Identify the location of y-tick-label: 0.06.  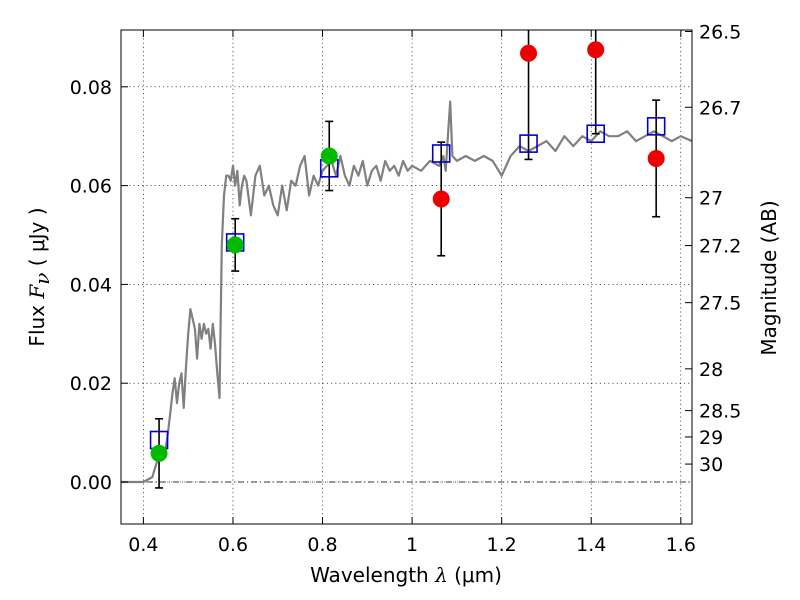
(91, 187).